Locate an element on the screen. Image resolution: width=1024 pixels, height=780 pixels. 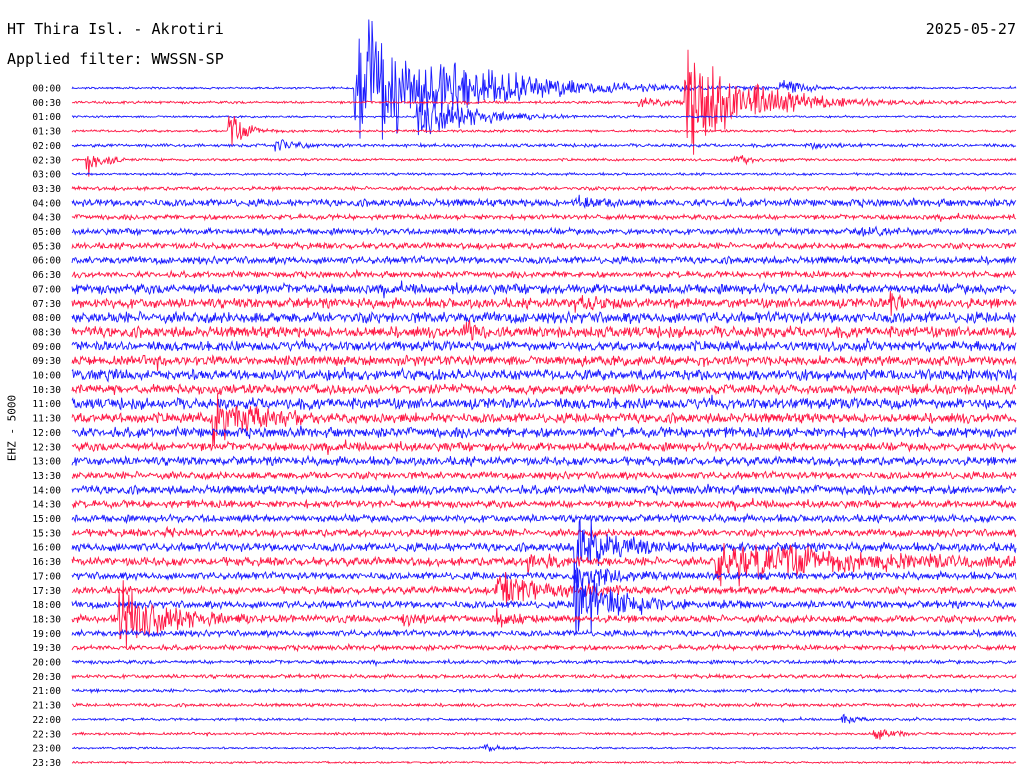
time-tick-label: 22:00 is located at coordinates (46, 720).